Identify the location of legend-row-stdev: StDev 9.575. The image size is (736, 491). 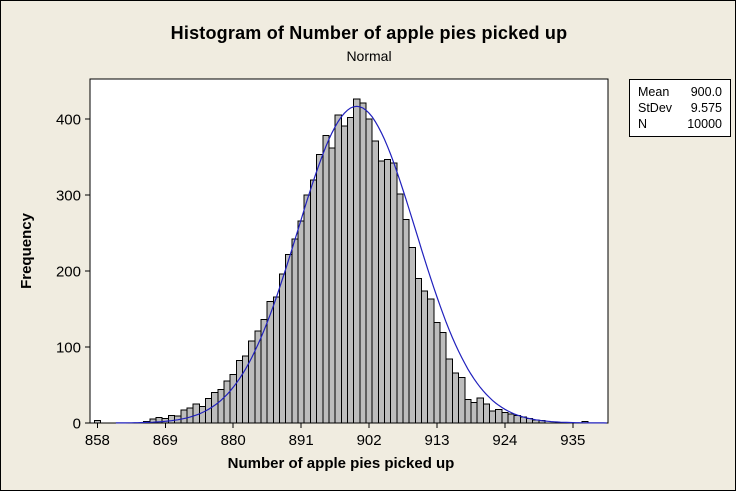
(680, 108).